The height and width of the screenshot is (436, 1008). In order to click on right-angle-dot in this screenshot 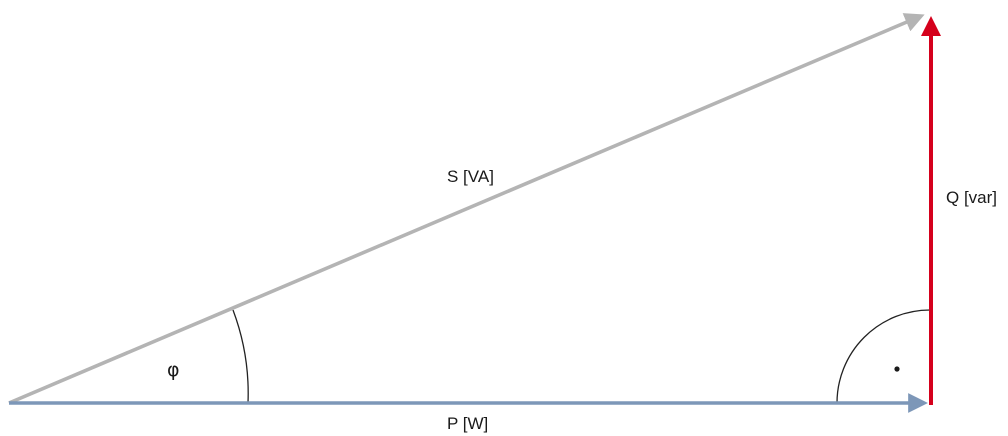, I will do `click(897, 369)`.